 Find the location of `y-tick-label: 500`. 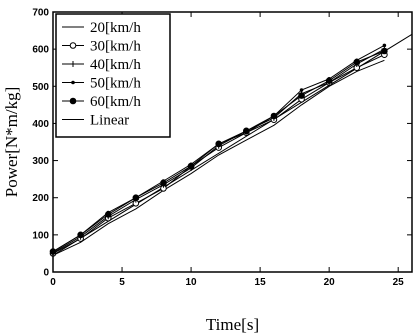

y-tick-label: 500 is located at coordinates (40, 87).